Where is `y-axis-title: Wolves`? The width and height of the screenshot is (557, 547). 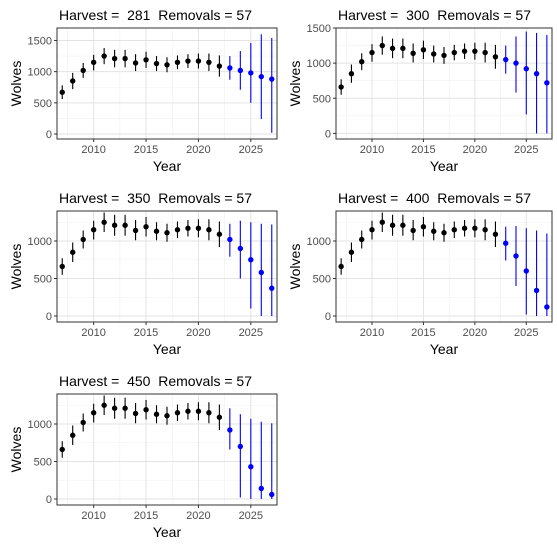 y-axis-title: Wolves is located at coordinates (16, 267).